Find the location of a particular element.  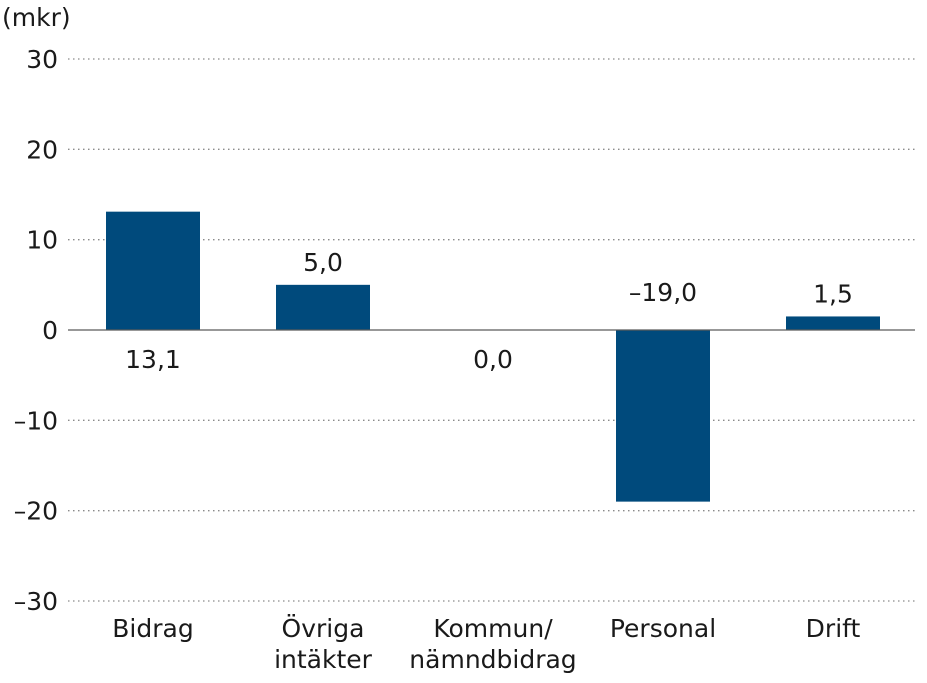

y-tick-label: 10 is located at coordinates (42, 240).